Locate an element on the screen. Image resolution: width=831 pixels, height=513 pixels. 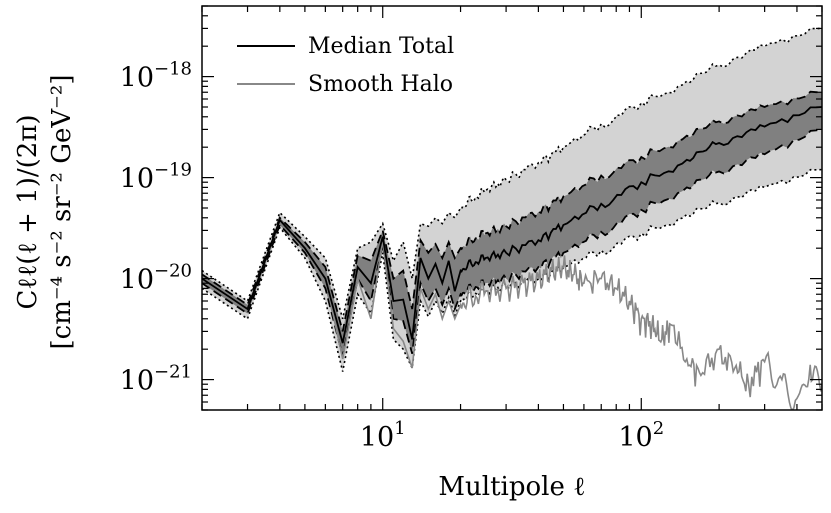
y-tick-label: 10−18 is located at coordinates (156, 76).